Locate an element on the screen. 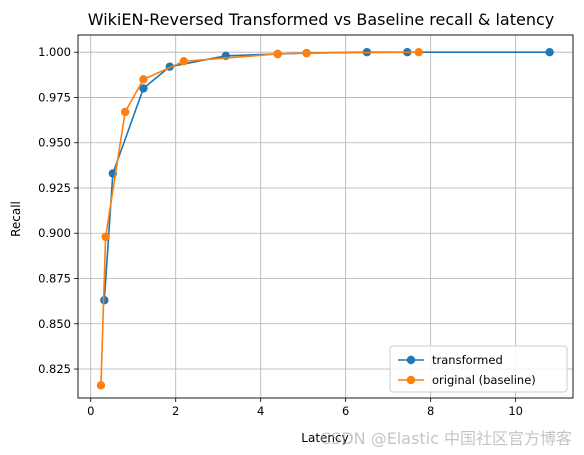  watermark: CSDN @Elastic 中国社区官方博客 is located at coordinates (445, 438).